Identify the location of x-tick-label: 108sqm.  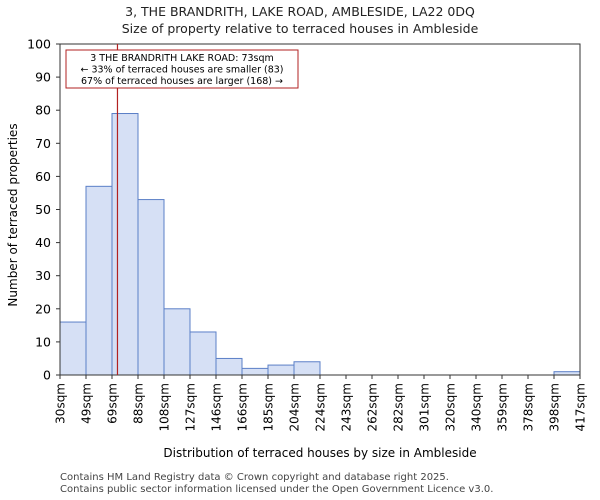
(165, 407).